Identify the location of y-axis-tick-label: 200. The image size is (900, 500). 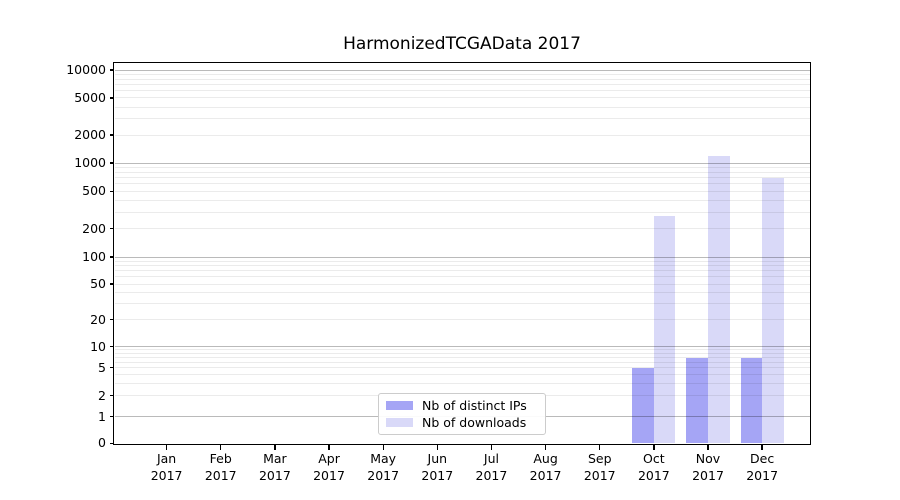
(94, 228).